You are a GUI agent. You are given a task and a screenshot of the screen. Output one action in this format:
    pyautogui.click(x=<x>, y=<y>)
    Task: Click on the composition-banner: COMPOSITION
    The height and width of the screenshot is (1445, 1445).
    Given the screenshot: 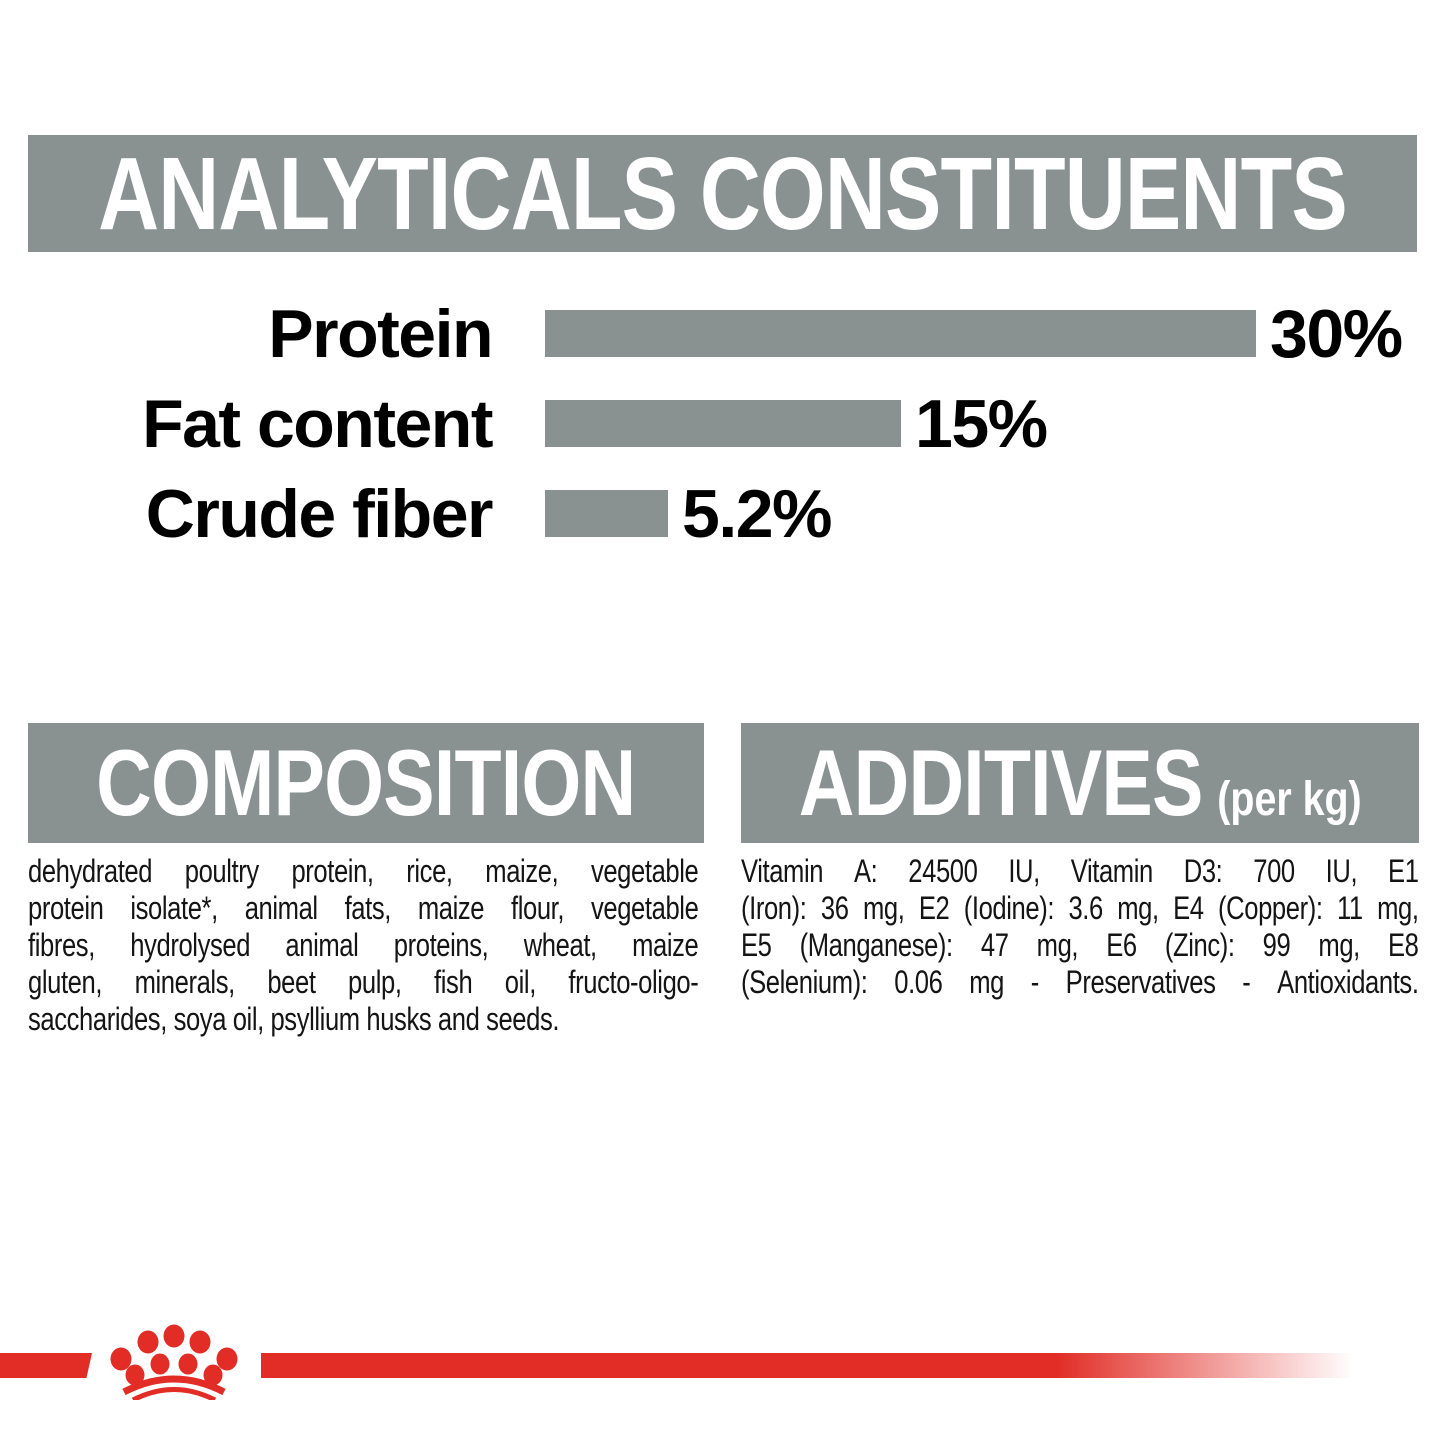 What is the action you would take?
    pyautogui.click(x=366, y=783)
    